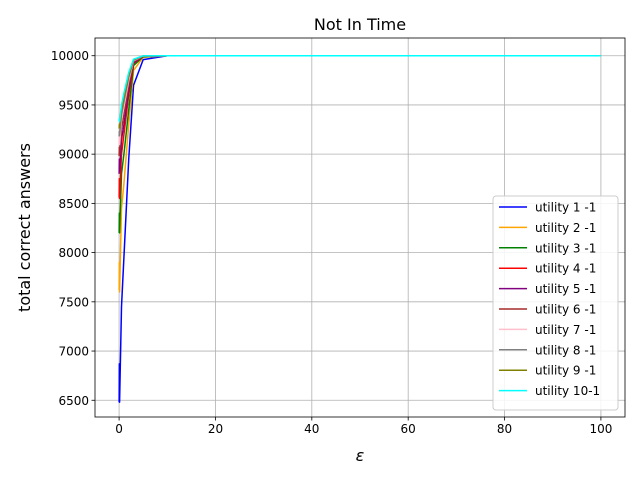 The height and width of the screenshot is (480, 640). Describe the element at coordinates (565, 330) in the screenshot. I see `legend-label-7: utility 7 -1` at that location.